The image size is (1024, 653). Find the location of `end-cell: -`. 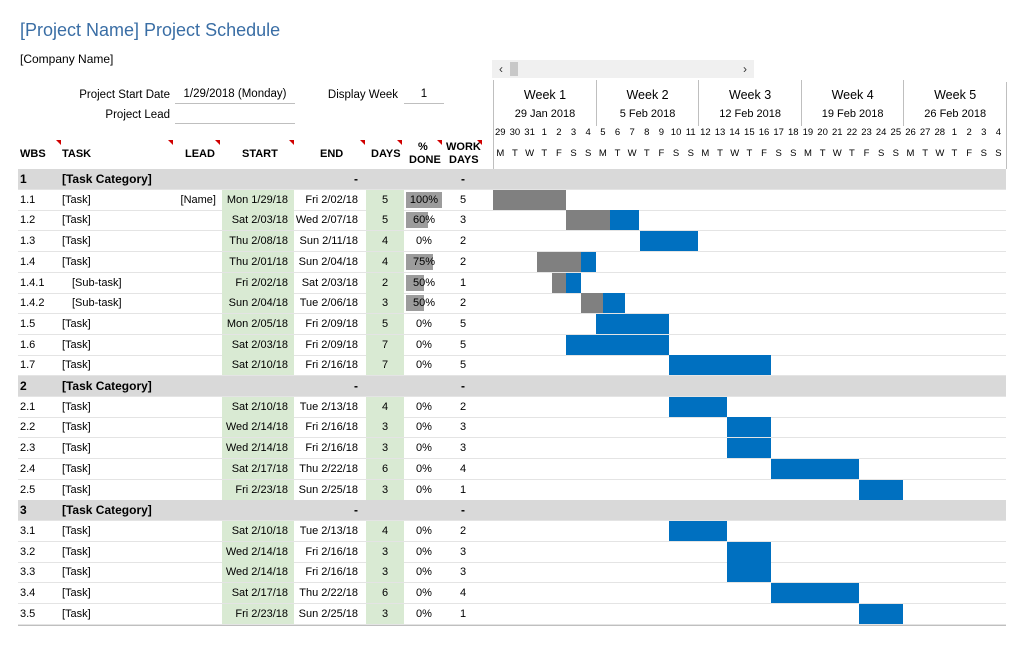

end-cell: - is located at coordinates (356, 179).